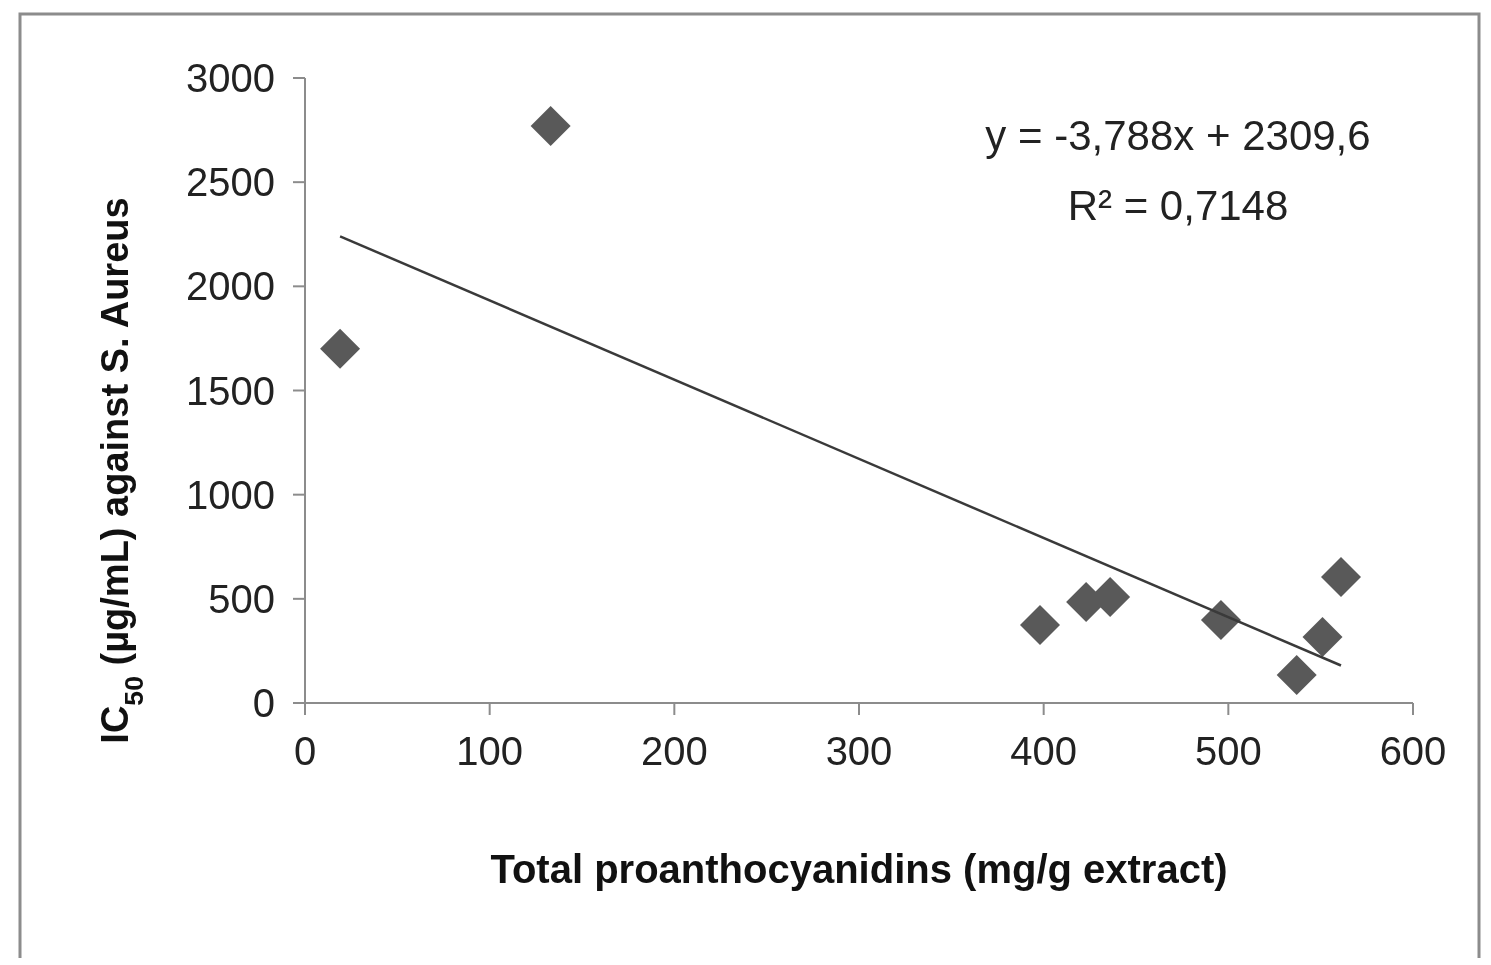 The width and height of the screenshot is (1491, 965). Describe the element at coordinates (1413, 751) in the screenshot. I see `x-tick-label: 600` at that location.